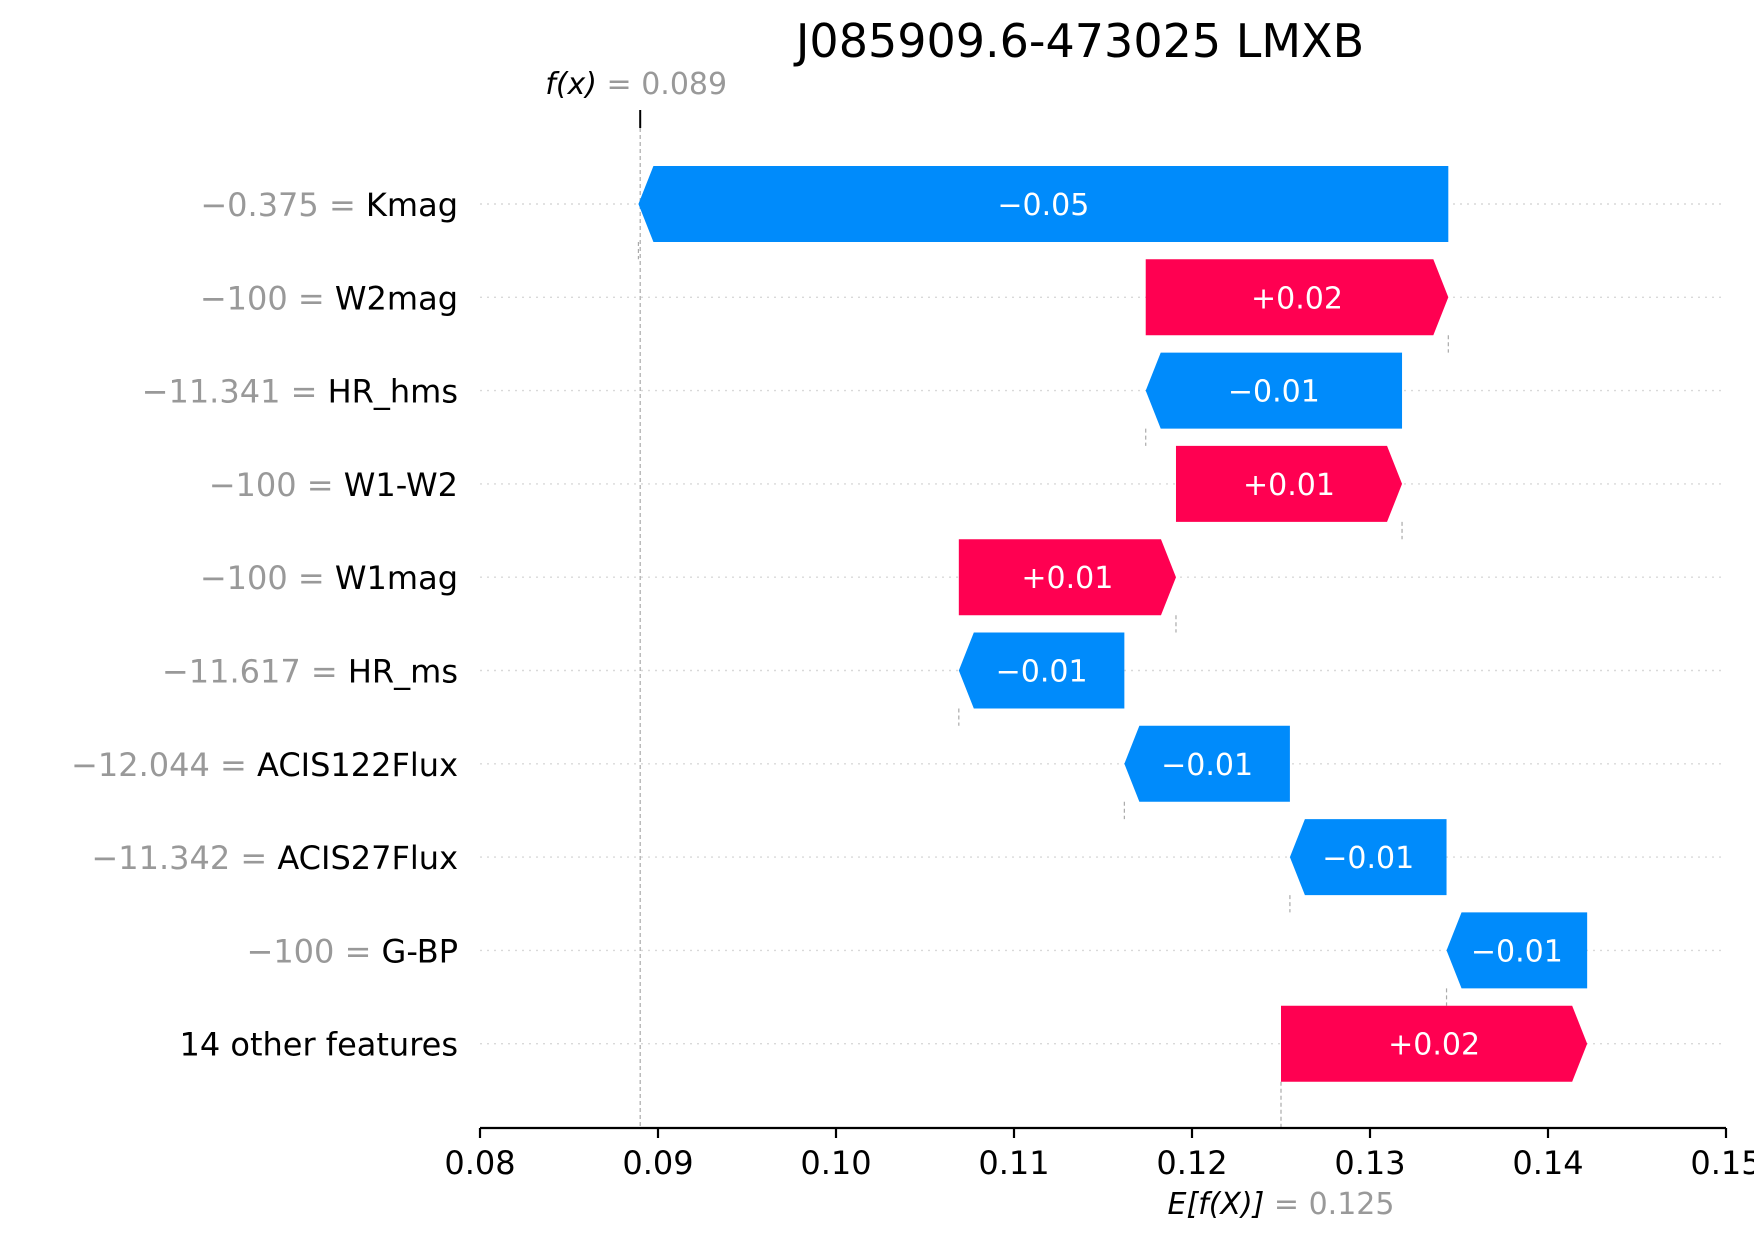  What do you see at coordinates (396, 298) in the screenshot?
I see `feature-name: W2mag` at bounding box center [396, 298].